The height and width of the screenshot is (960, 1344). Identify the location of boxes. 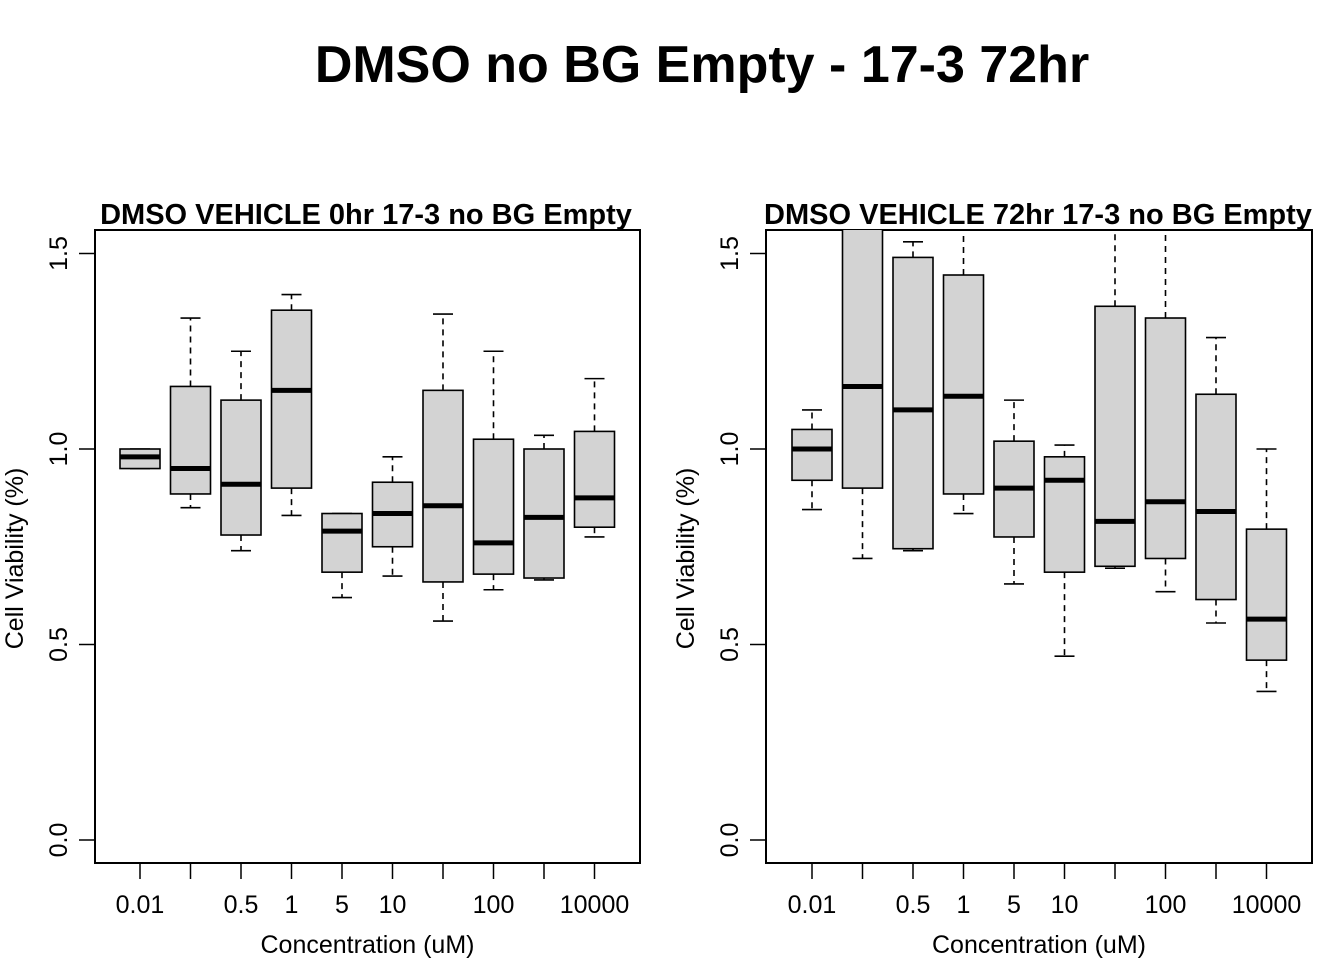
(367, 457).